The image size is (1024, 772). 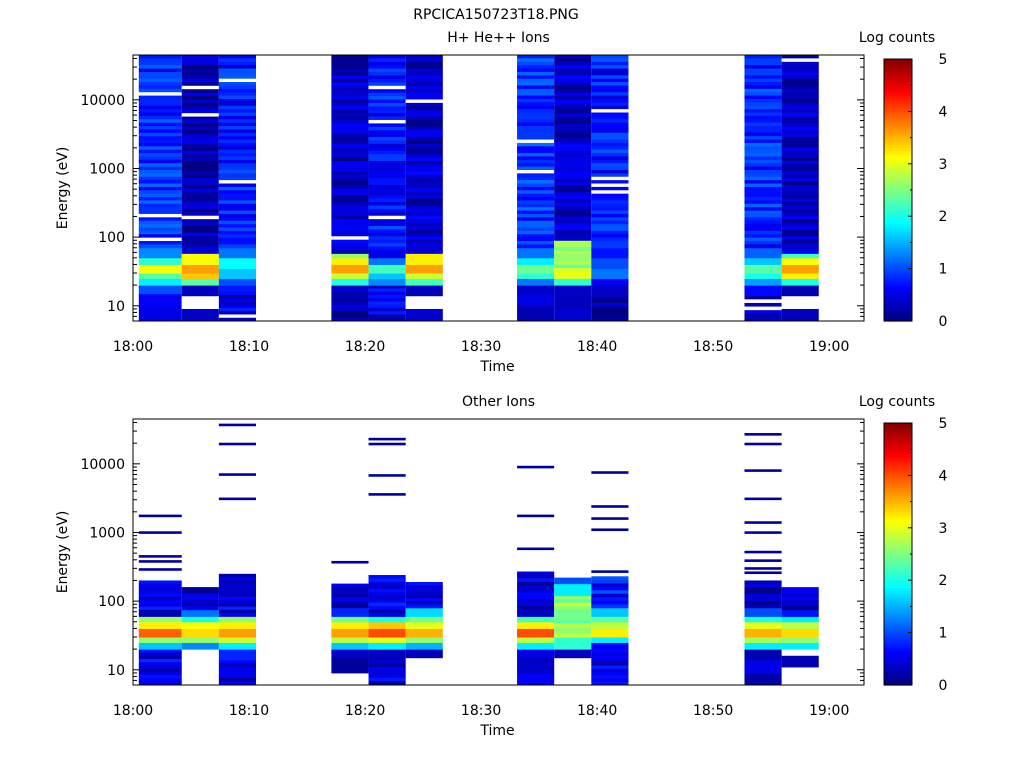 I want to click on colorbar-tick-label: 4, so click(x=943, y=476).